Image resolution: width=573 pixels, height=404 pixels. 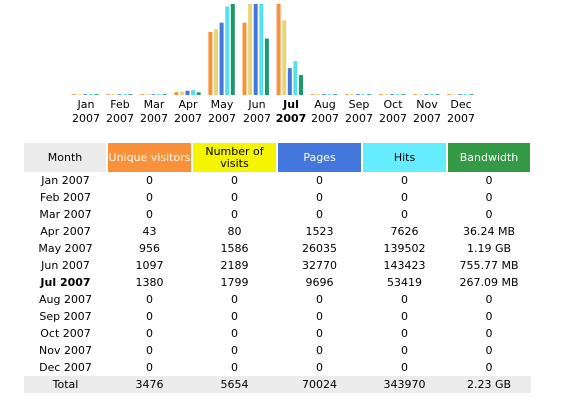 I want to click on row-bandwidth: 755.77 MB, so click(x=489, y=265).